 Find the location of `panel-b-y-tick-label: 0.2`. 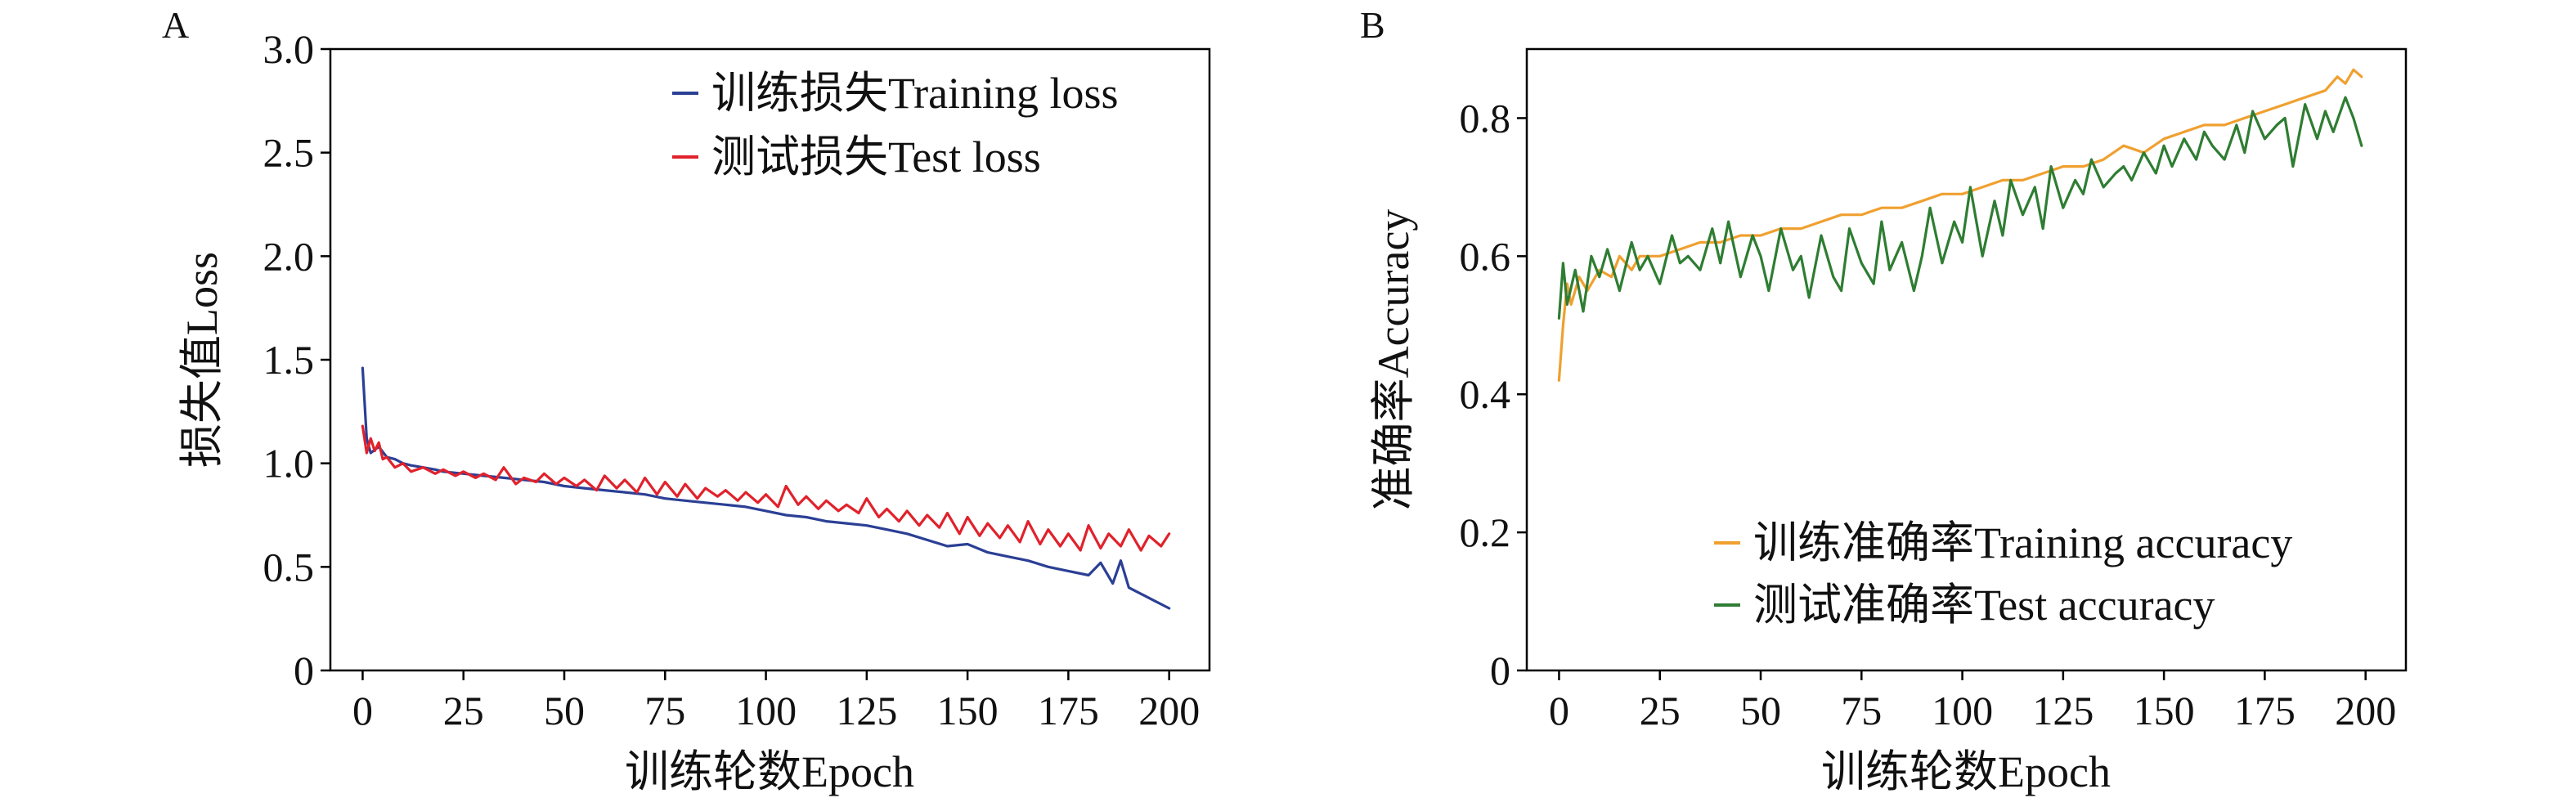

panel-b-y-tick-label: 0.2 is located at coordinates (1485, 532).